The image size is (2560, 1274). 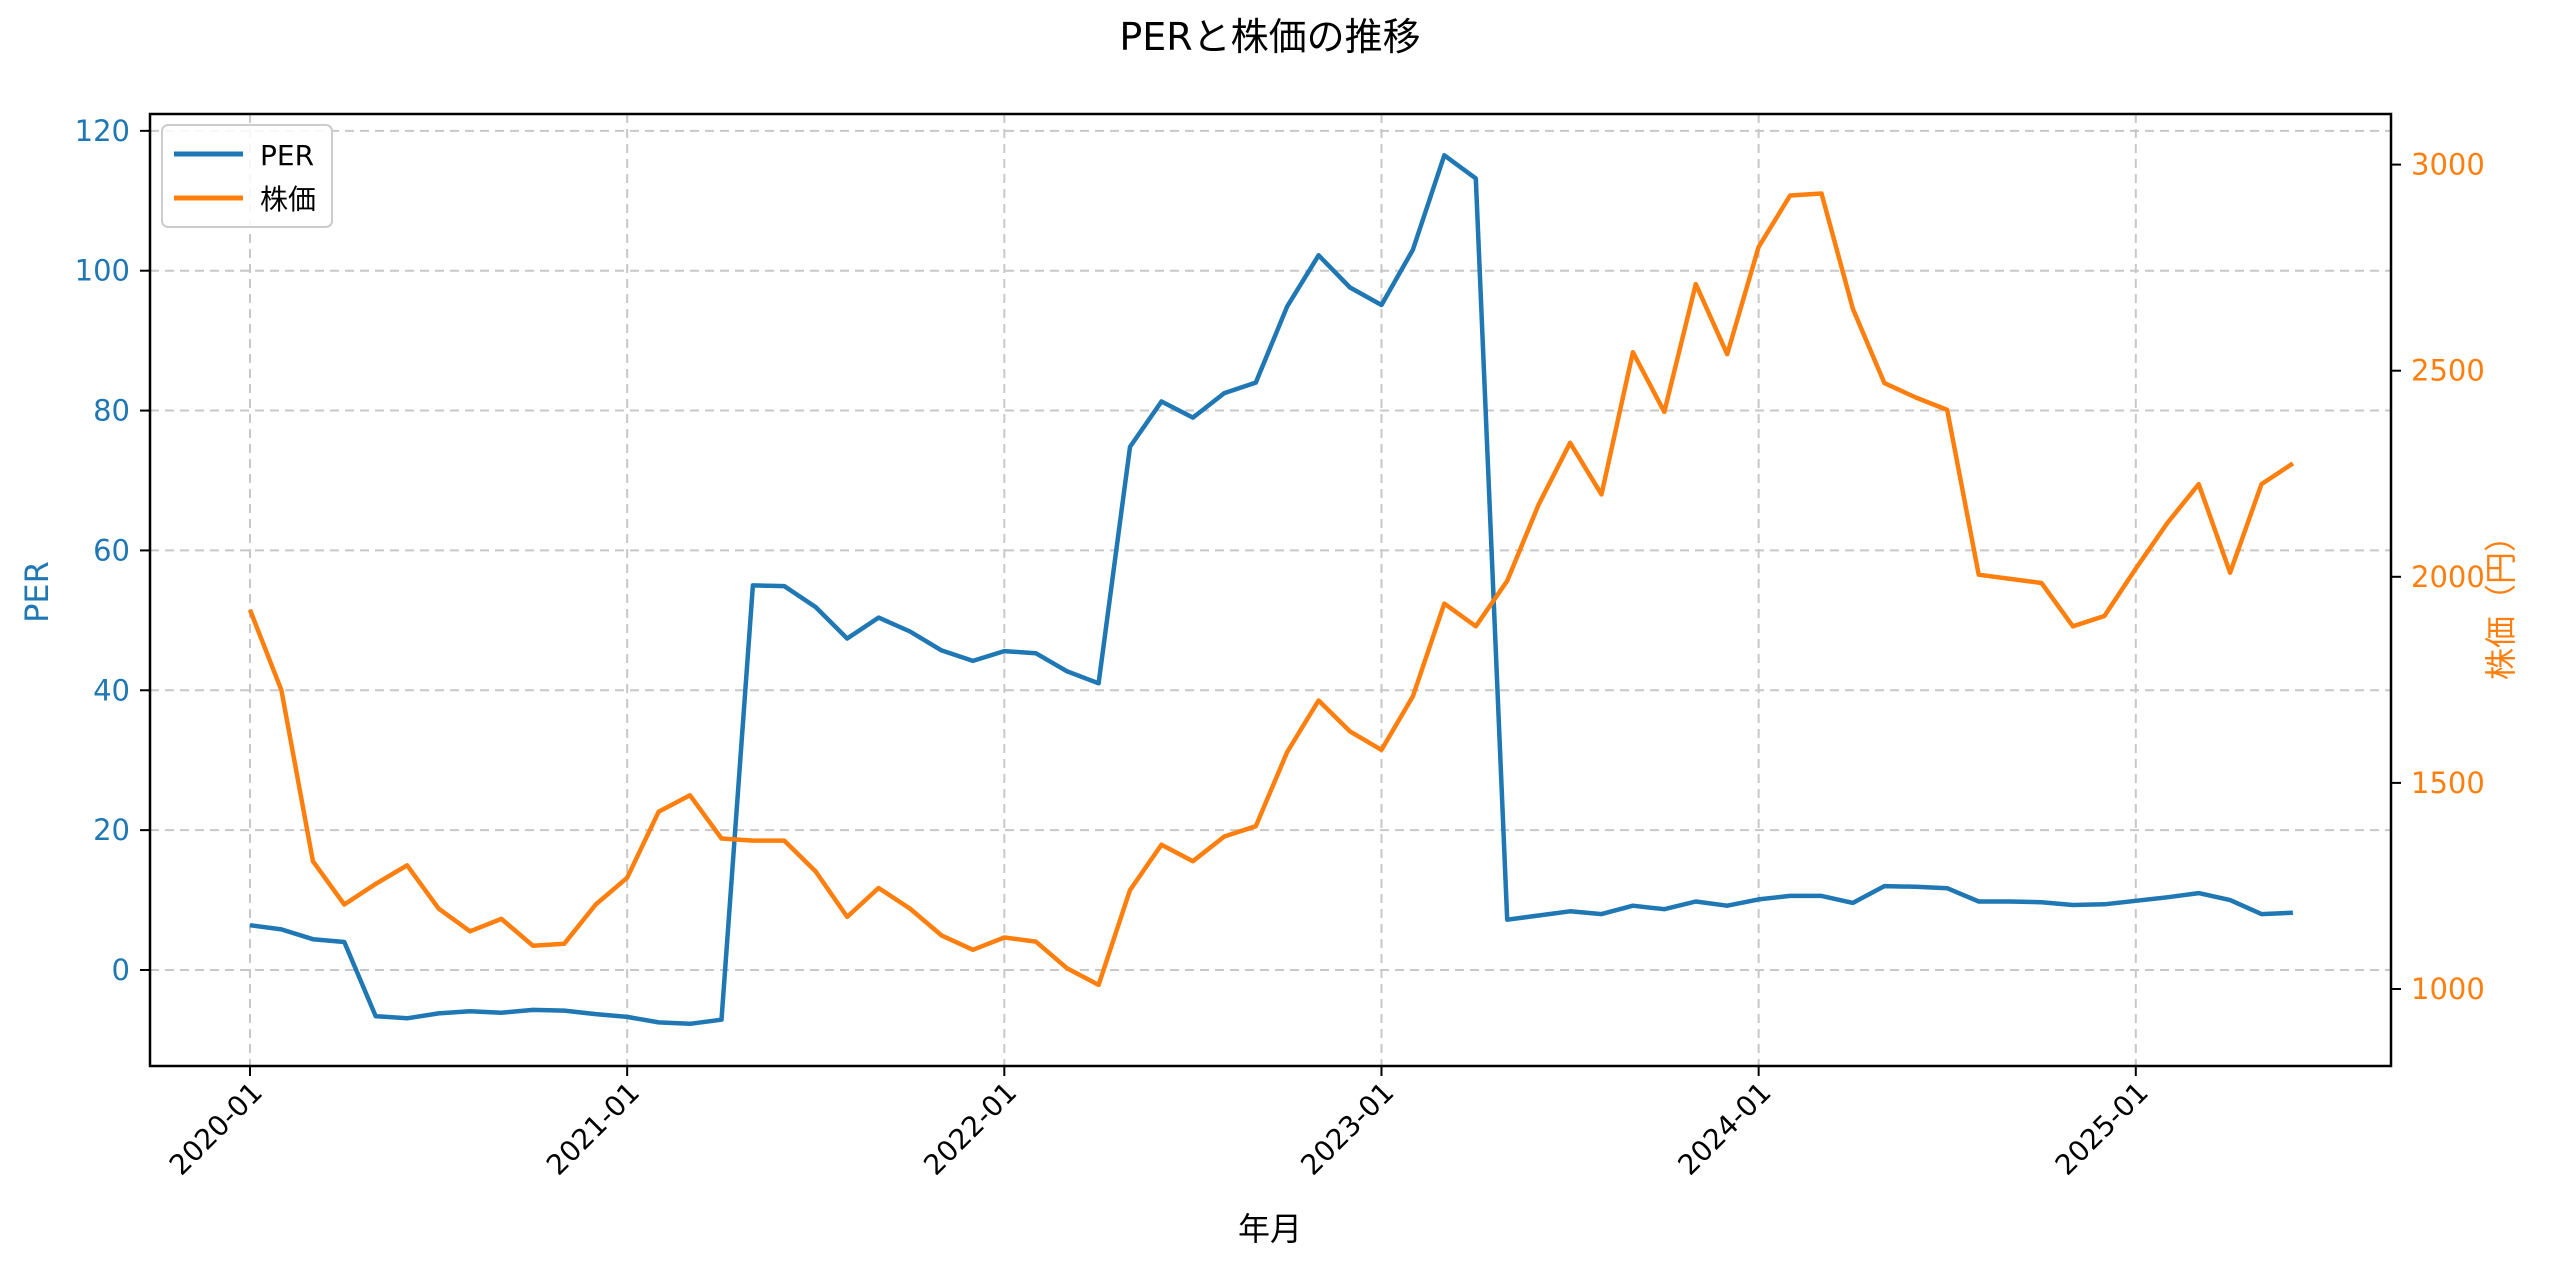 I want to click on left-tick-label: 60, so click(x=111, y=550).